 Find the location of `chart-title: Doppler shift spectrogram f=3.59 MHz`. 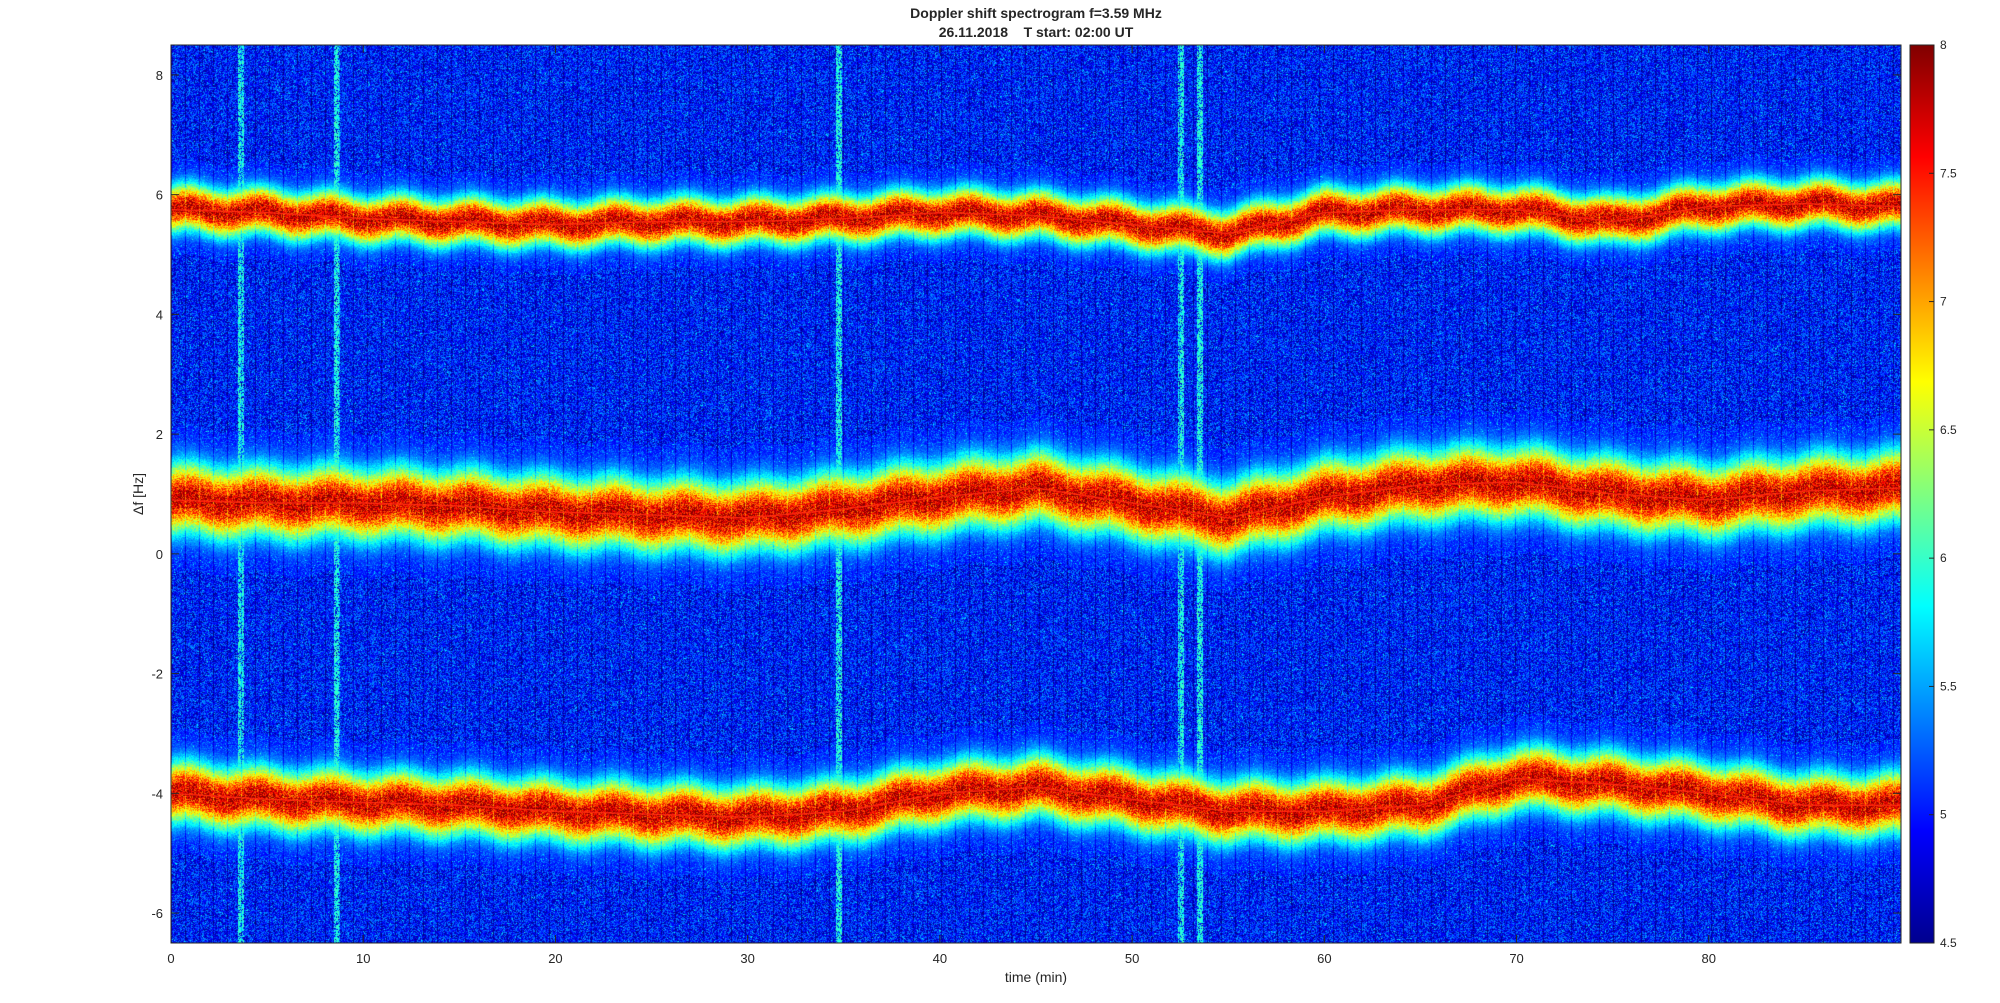

chart-title: Doppler shift spectrogram f=3.59 MHz is located at coordinates (1036, 13).